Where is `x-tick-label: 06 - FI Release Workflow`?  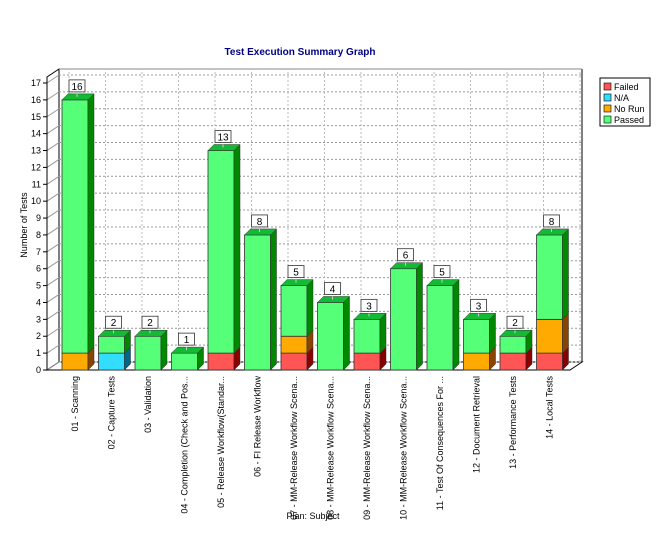 x-tick-label: 06 - FI Release Workflow is located at coordinates (258, 426).